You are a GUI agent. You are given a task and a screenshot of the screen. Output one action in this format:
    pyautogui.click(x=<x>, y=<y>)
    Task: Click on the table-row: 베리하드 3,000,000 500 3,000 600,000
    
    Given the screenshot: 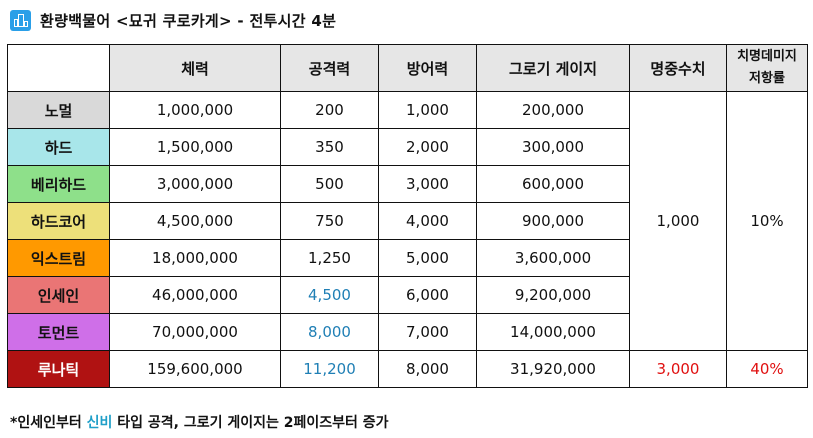 What is the action you would take?
    pyautogui.click(x=407, y=184)
    